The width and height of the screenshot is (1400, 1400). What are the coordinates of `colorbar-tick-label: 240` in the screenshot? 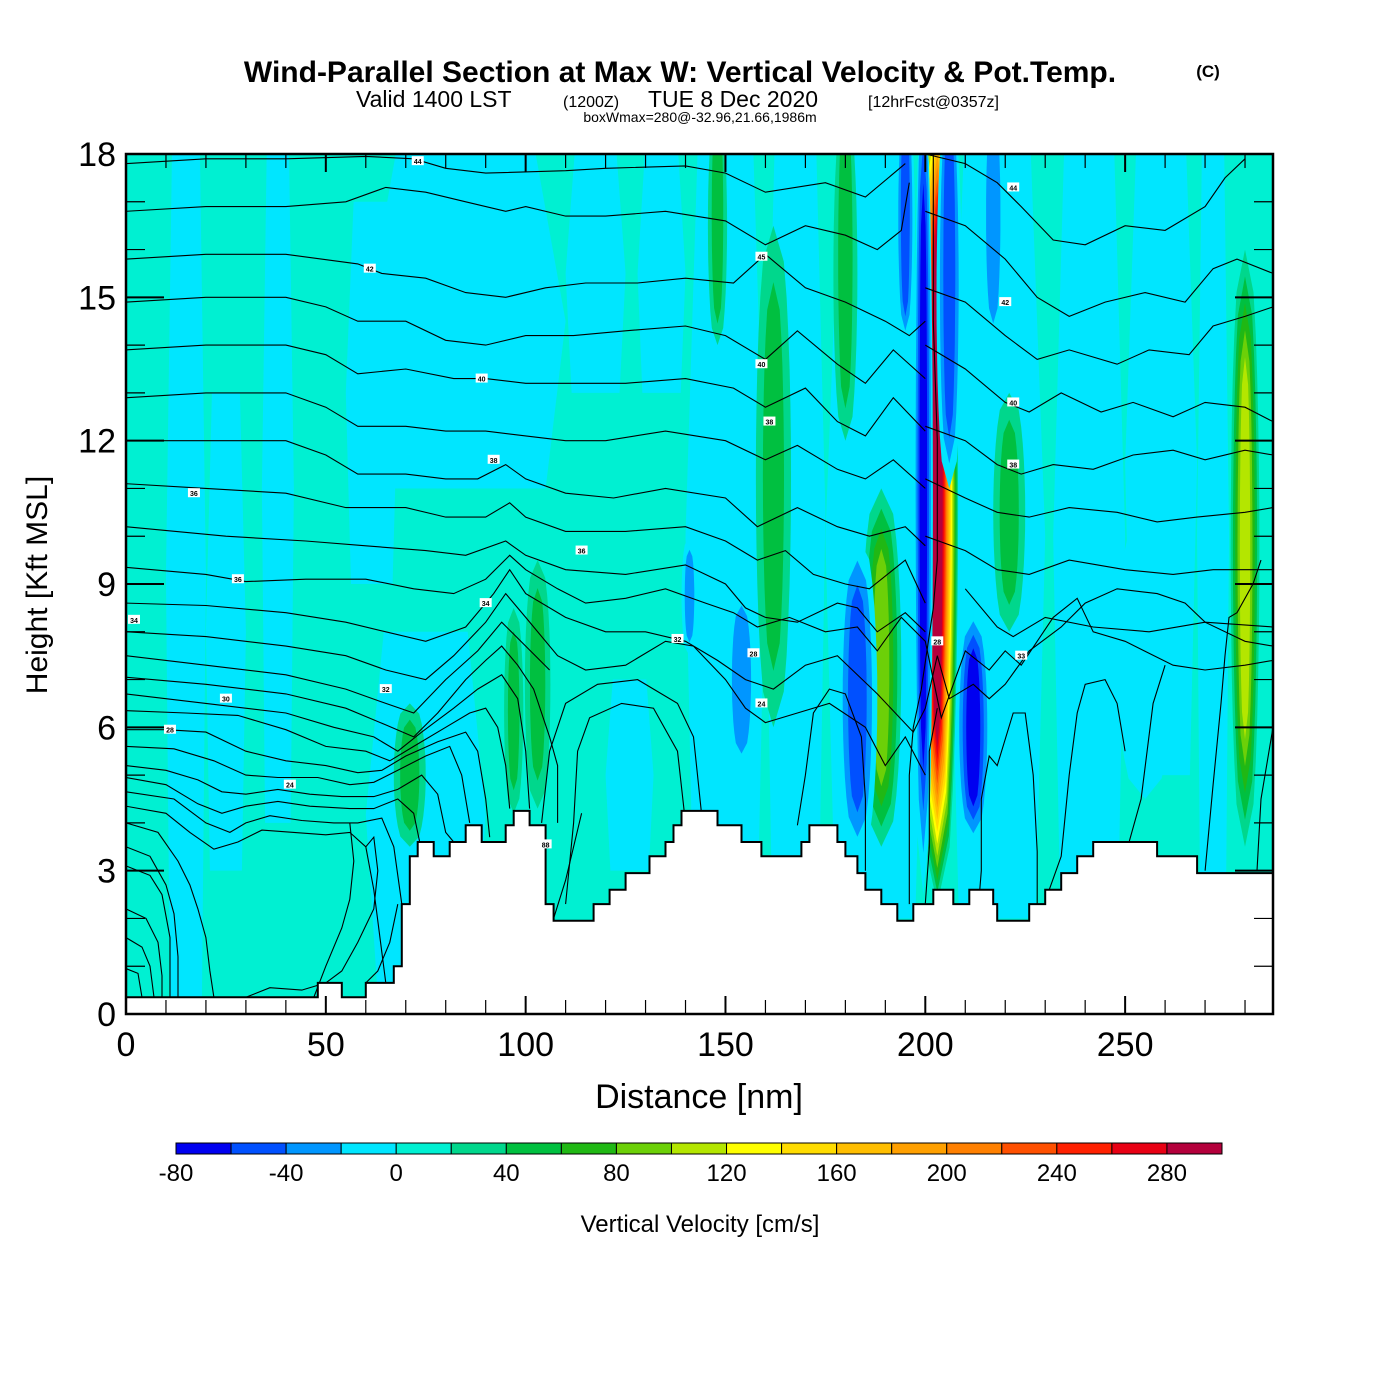 It's located at (1057, 1173).